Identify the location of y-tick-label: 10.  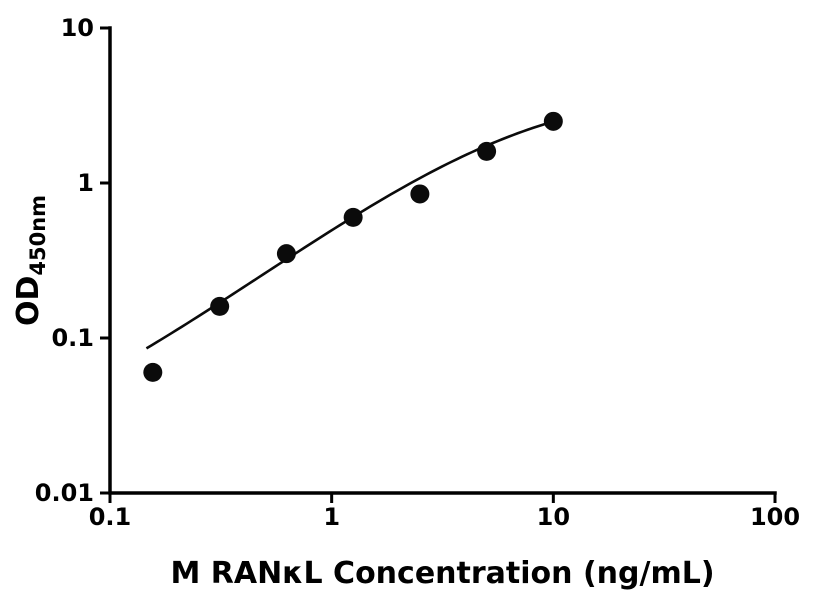
(77, 28).